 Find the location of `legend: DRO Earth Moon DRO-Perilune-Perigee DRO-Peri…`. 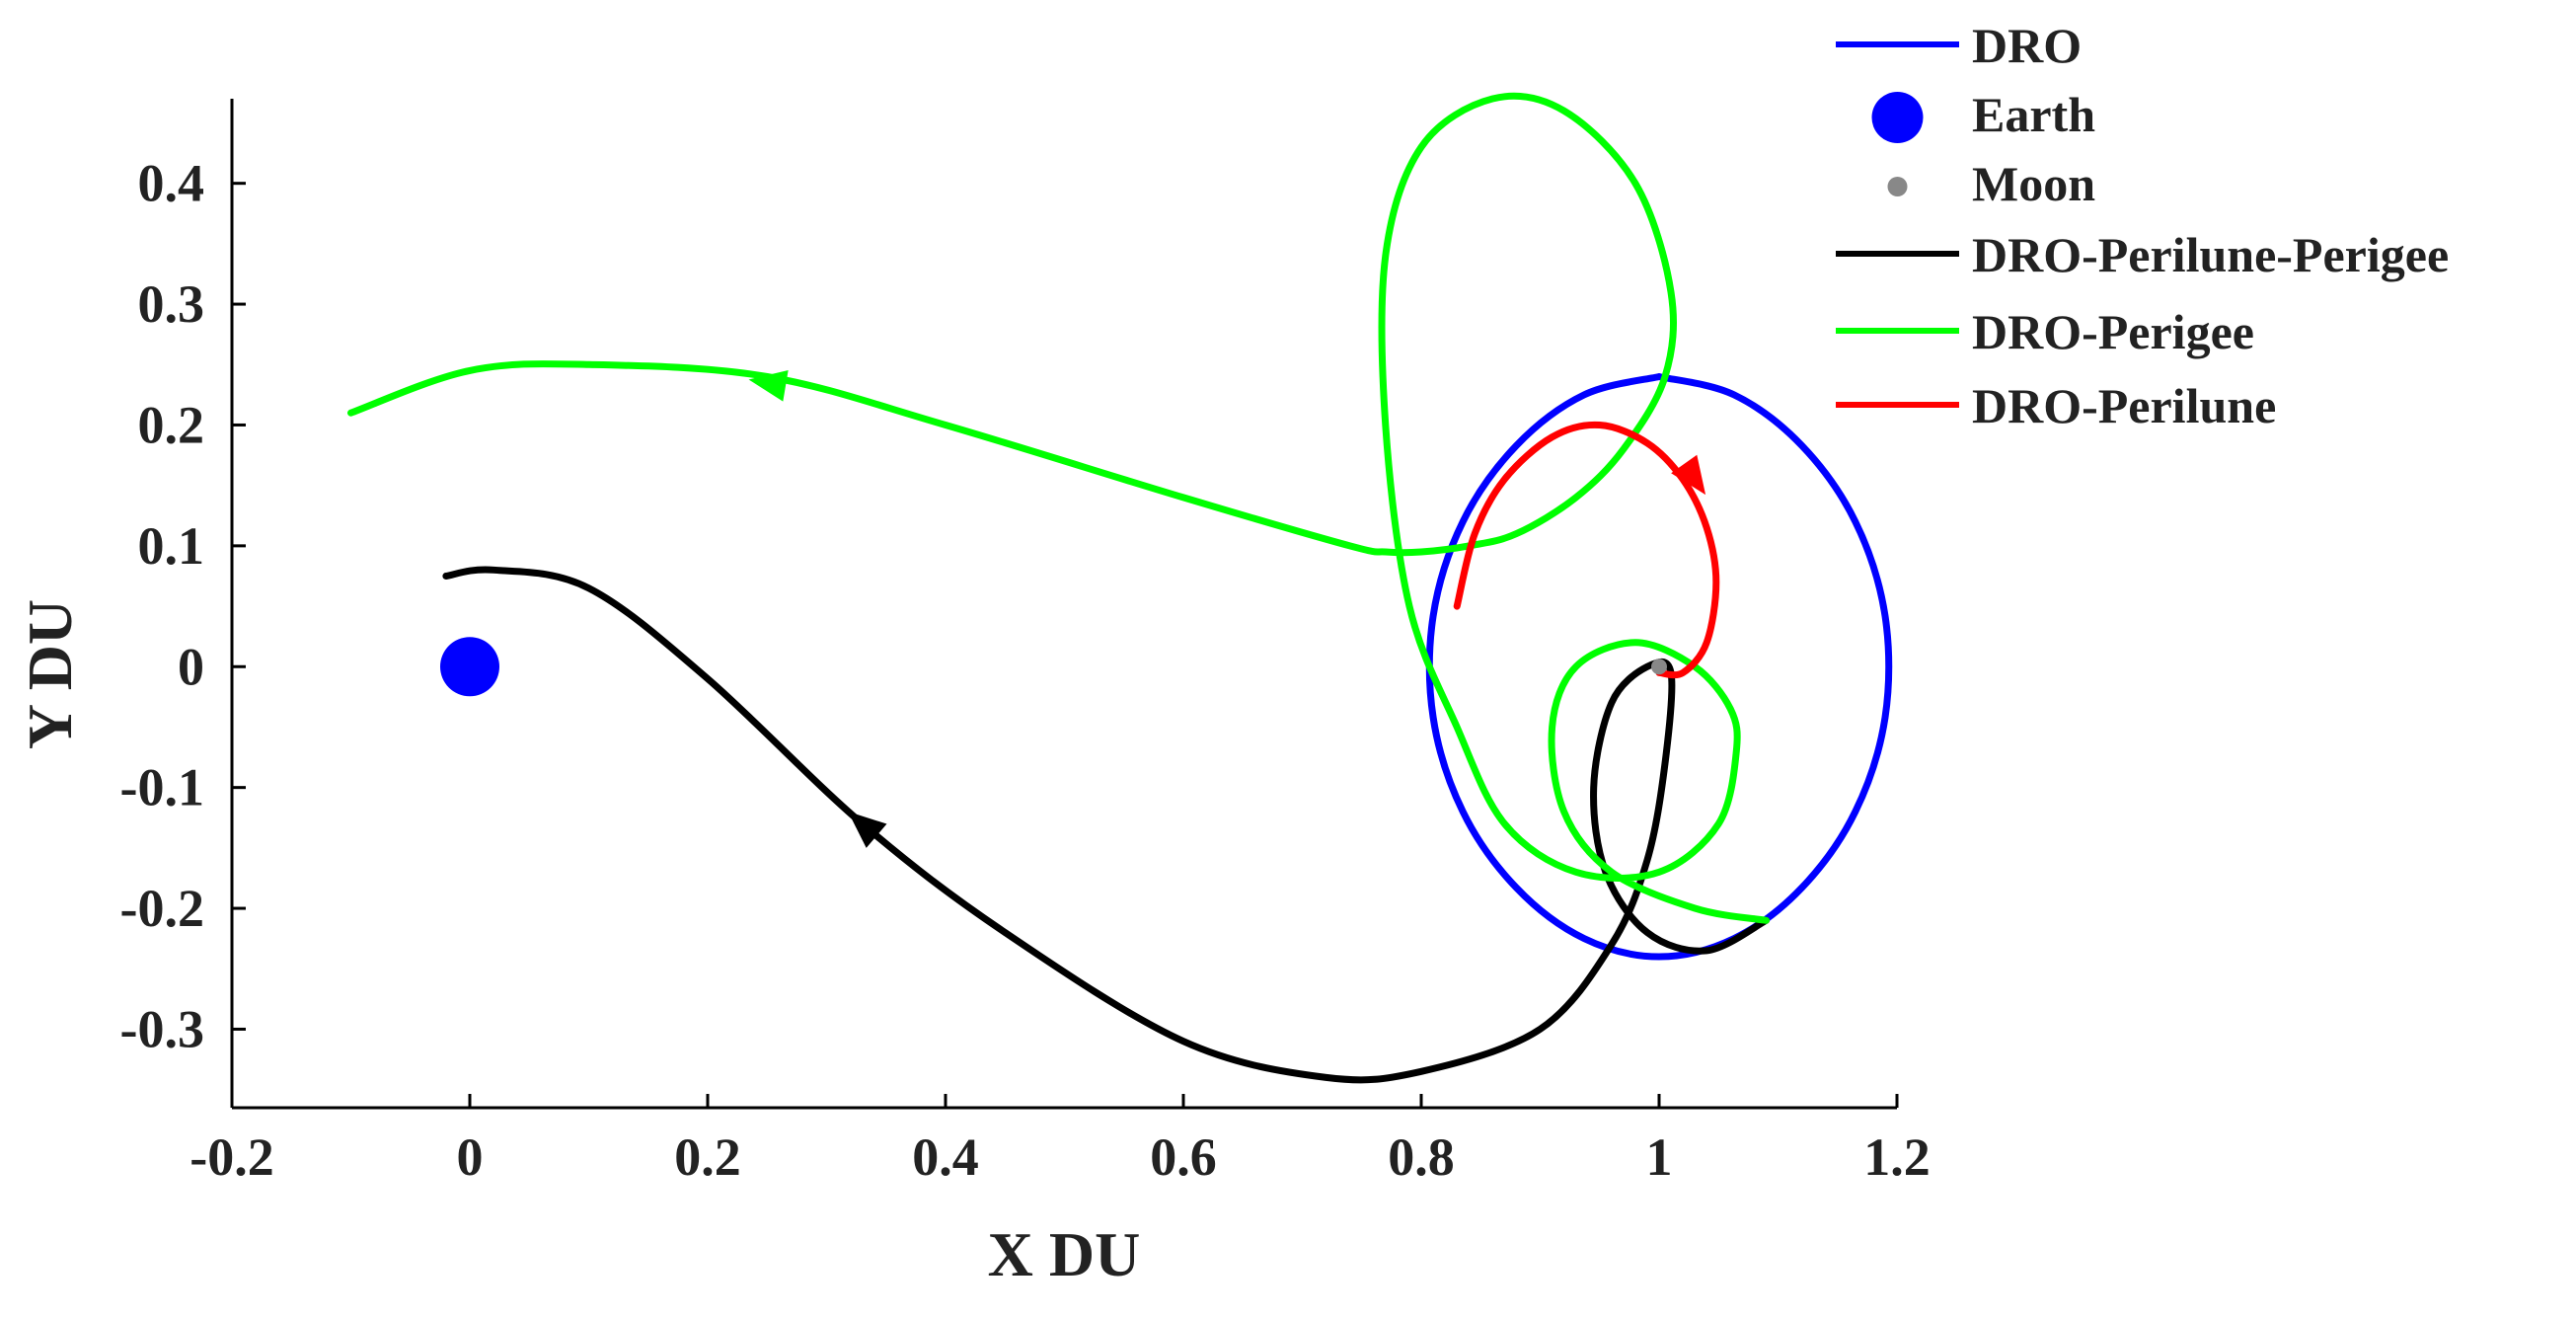

legend: DRO Earth Moon DRO-Perilune-Perigee DRO-Peri… is located at coordinates (2142, 226).